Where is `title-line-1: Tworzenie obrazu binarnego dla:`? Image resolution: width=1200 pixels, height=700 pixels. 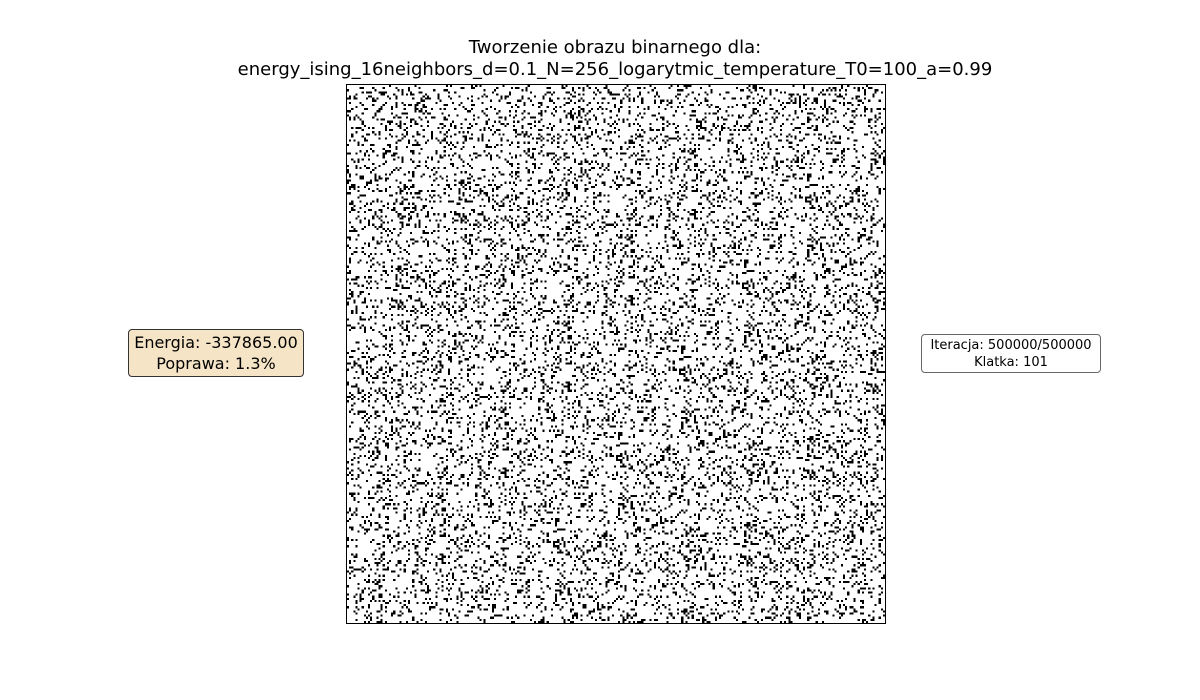 title-line-1: Tworzenie obrazu binarnego dla: is located at coordinates (615, 47).